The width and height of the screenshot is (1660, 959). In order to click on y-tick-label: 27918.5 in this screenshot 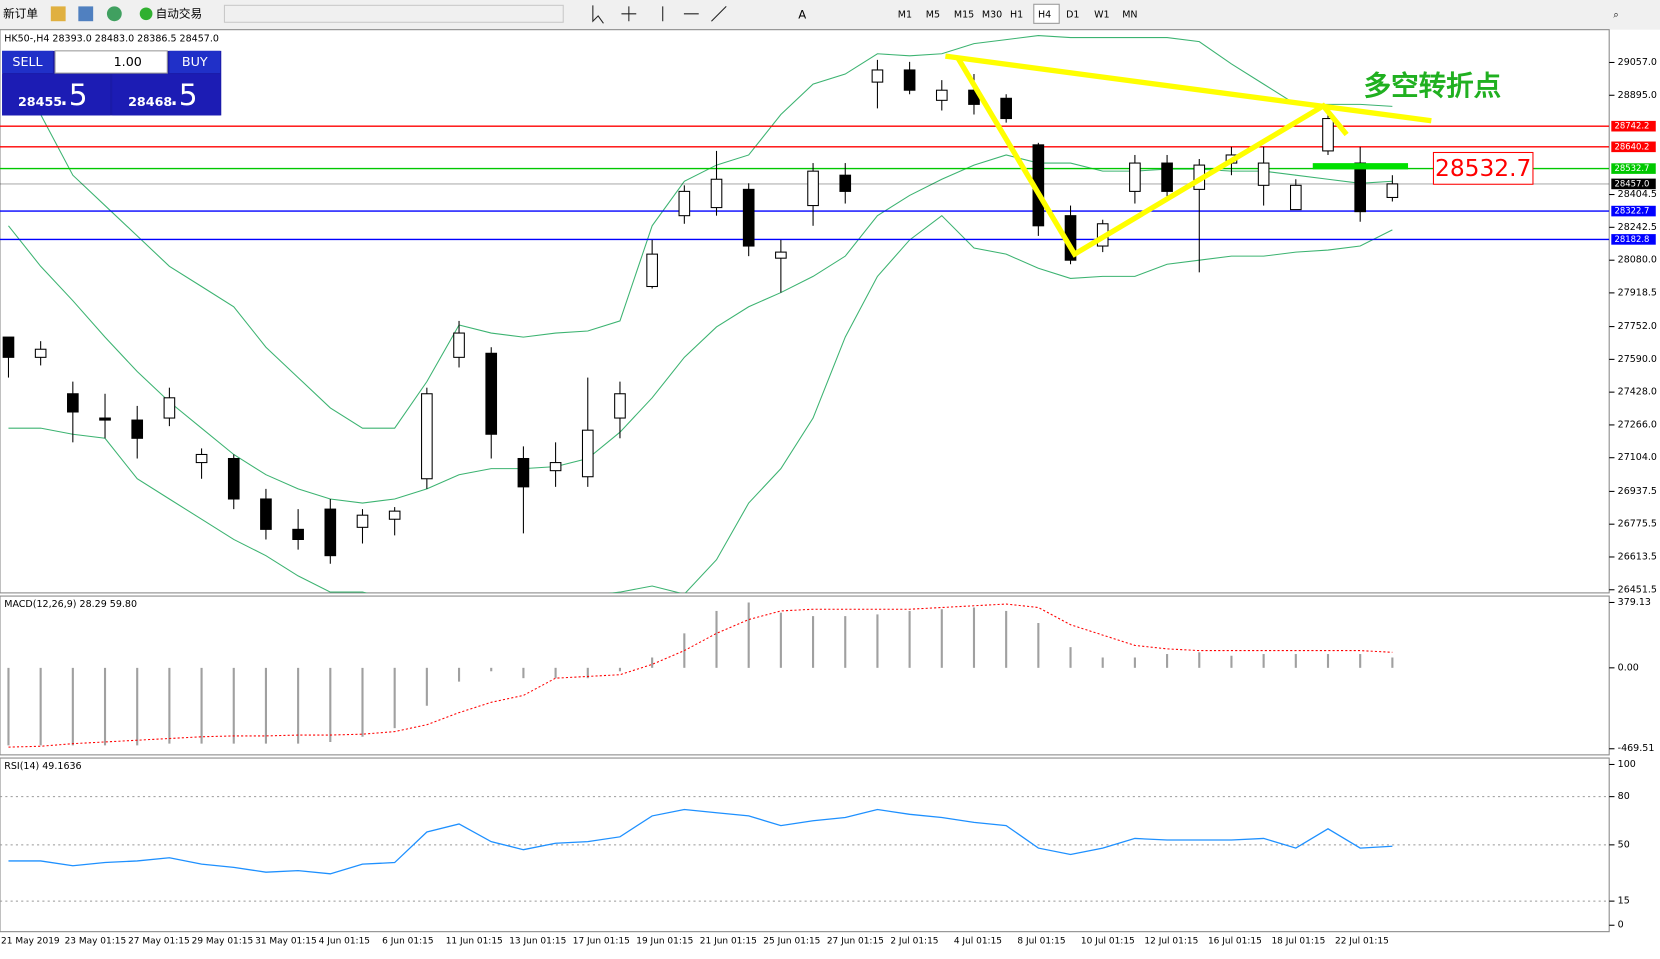, I will do `click(1637, 292)`.